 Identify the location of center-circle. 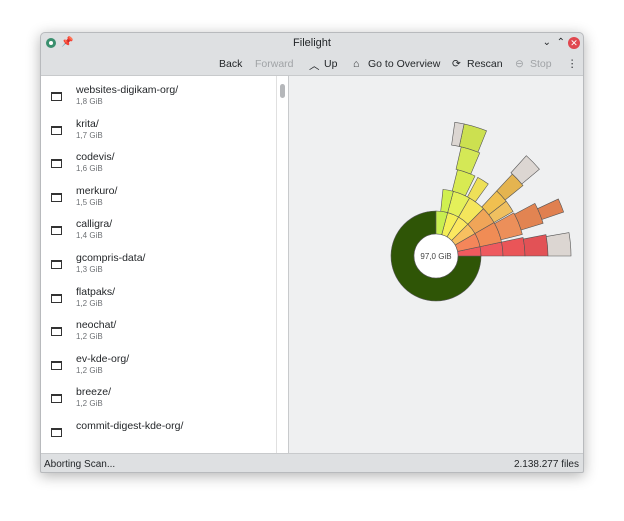
(436, 256).